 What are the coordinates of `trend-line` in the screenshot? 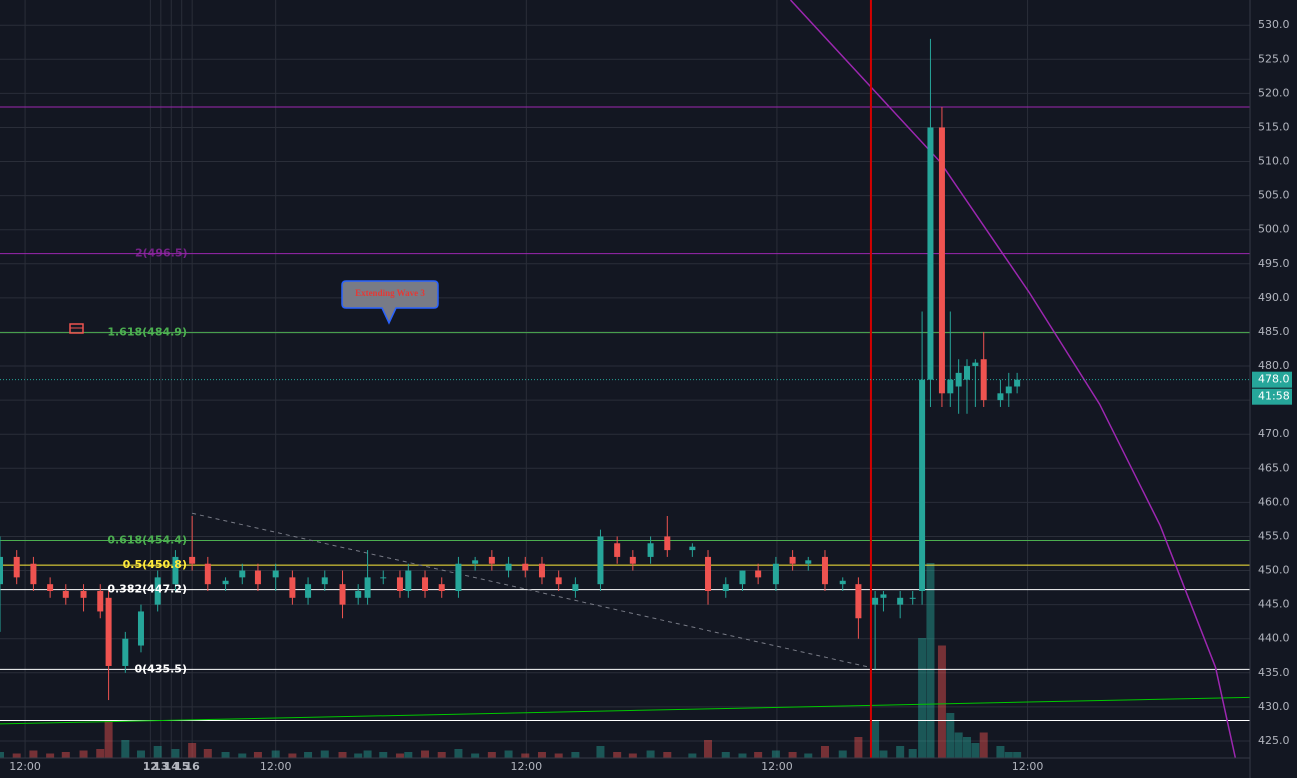 It's located at (625, 710).